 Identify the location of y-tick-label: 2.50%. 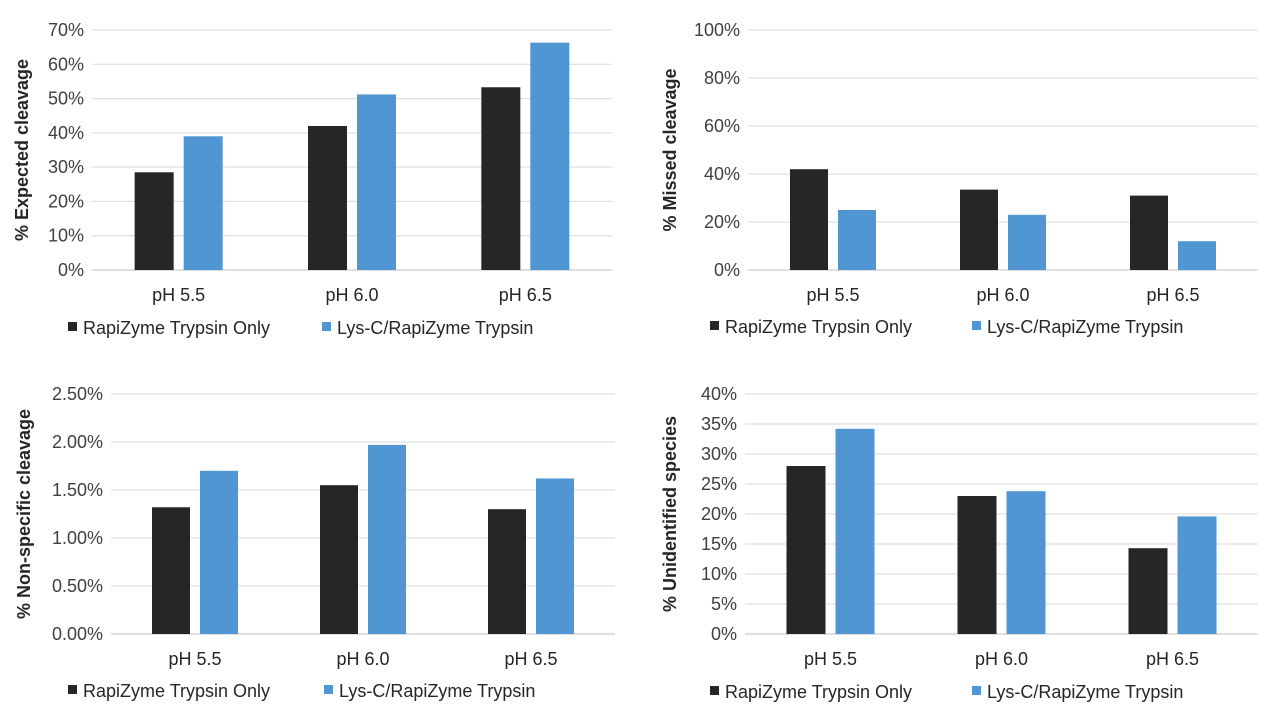
(77, 394).